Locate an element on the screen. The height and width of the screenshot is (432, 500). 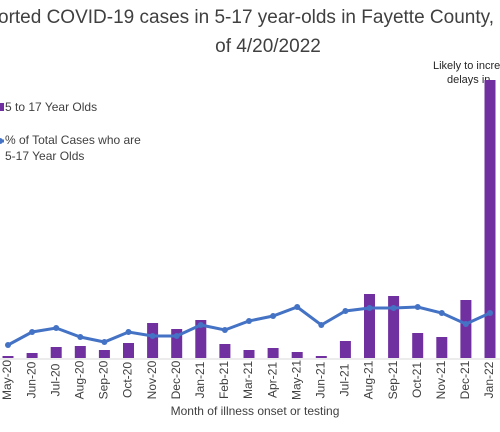
x-tick-label: Aug-20 is located at coordinates (79, 379).